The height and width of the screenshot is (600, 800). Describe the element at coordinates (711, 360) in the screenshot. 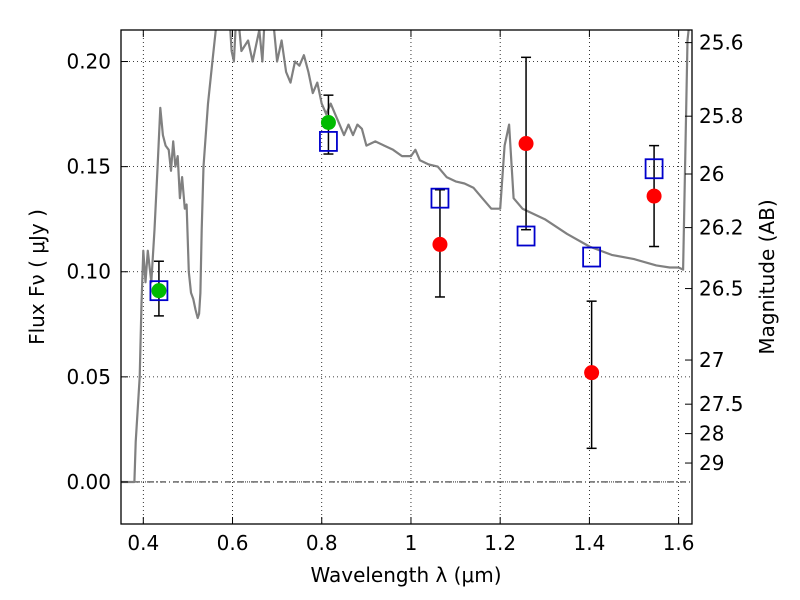

I see `right-tick-label: 27` at that location.